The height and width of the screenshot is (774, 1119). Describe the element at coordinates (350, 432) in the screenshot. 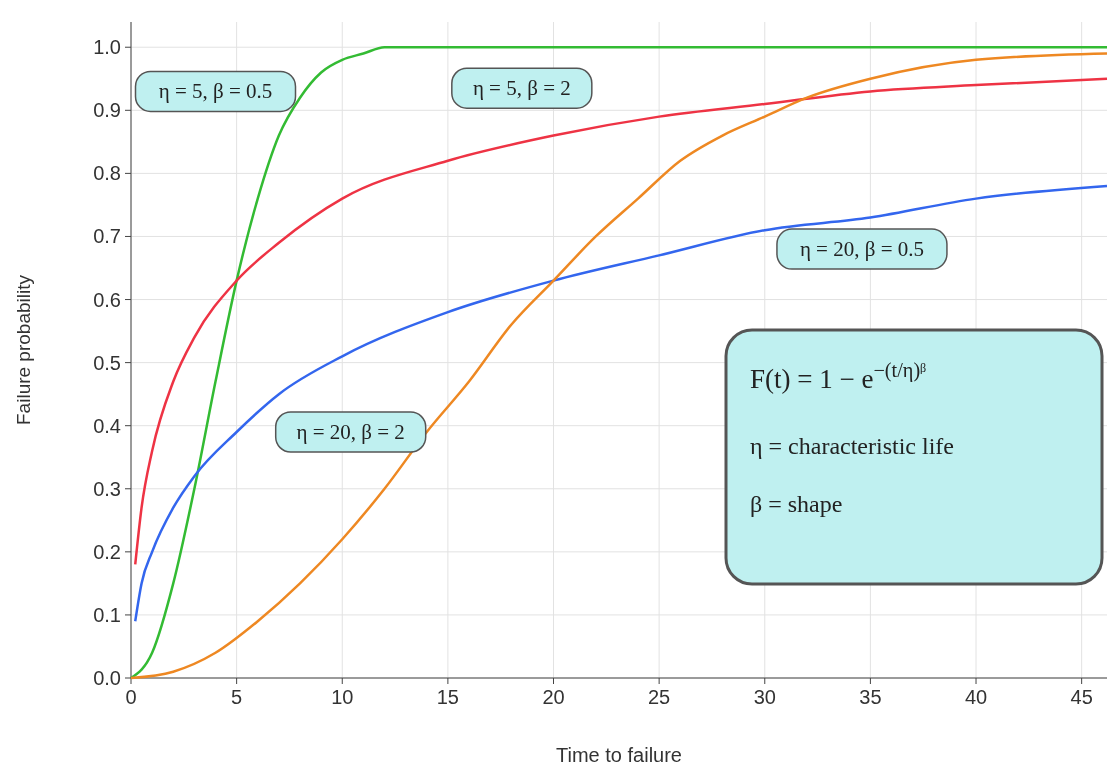

I see `annotation: η = 20, β = 2` at that location.